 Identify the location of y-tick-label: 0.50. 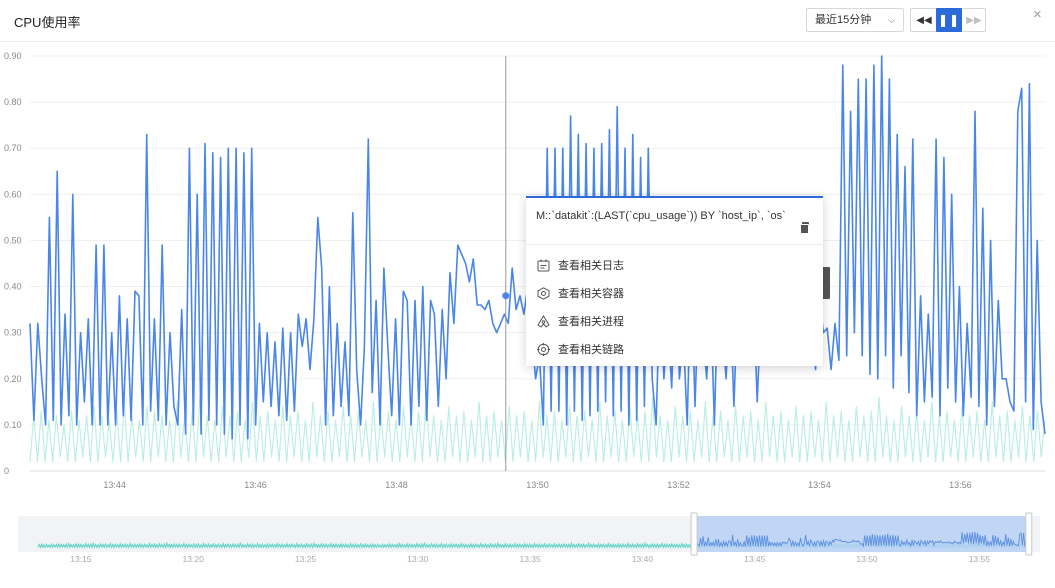
(13, 240).